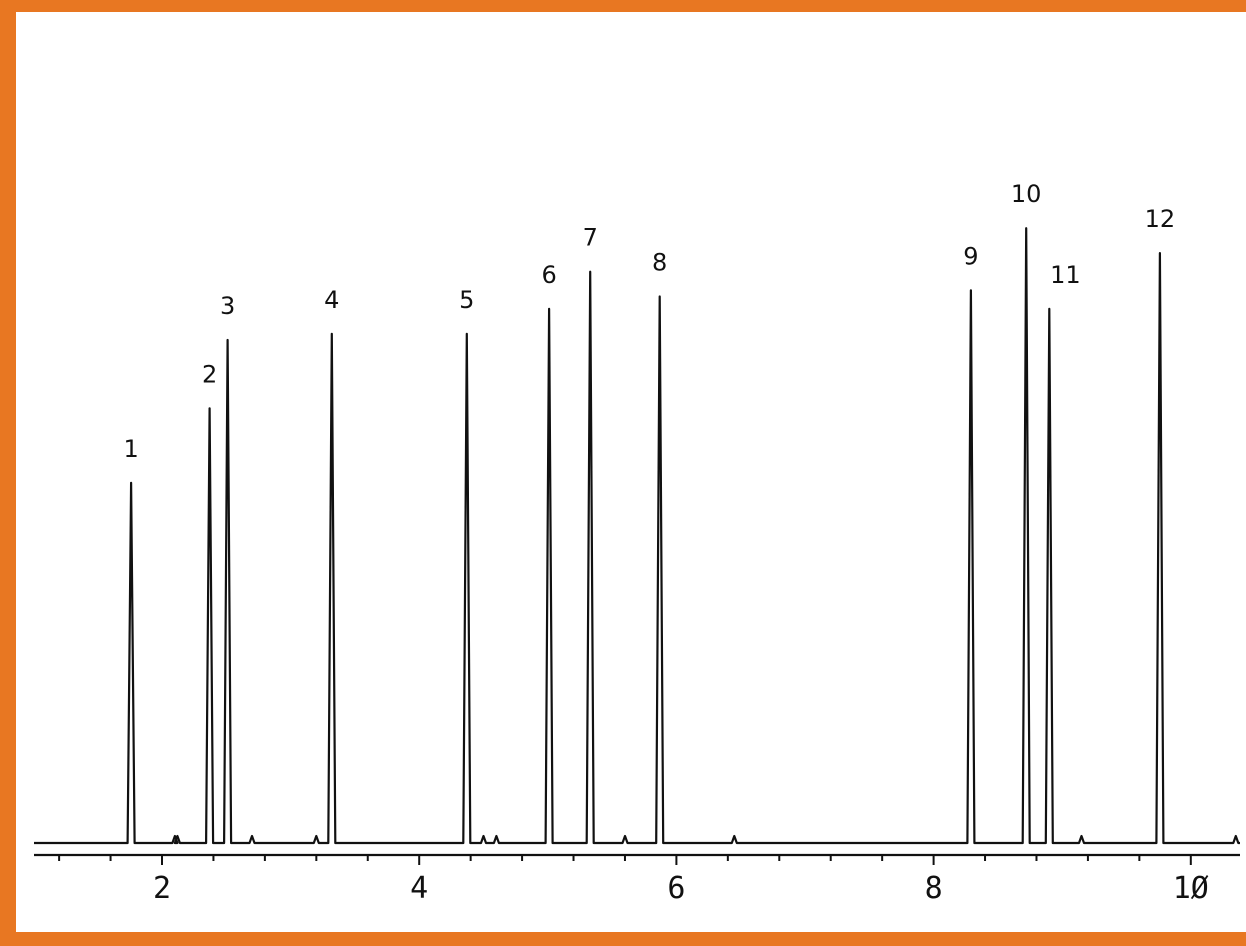 Image resolution: width=1246 pixels, height=946 pixels. What do you see at coordinates (625, 860) in the screenshot?
I see `x-axis-ticks` at bounding box center [625, 860].